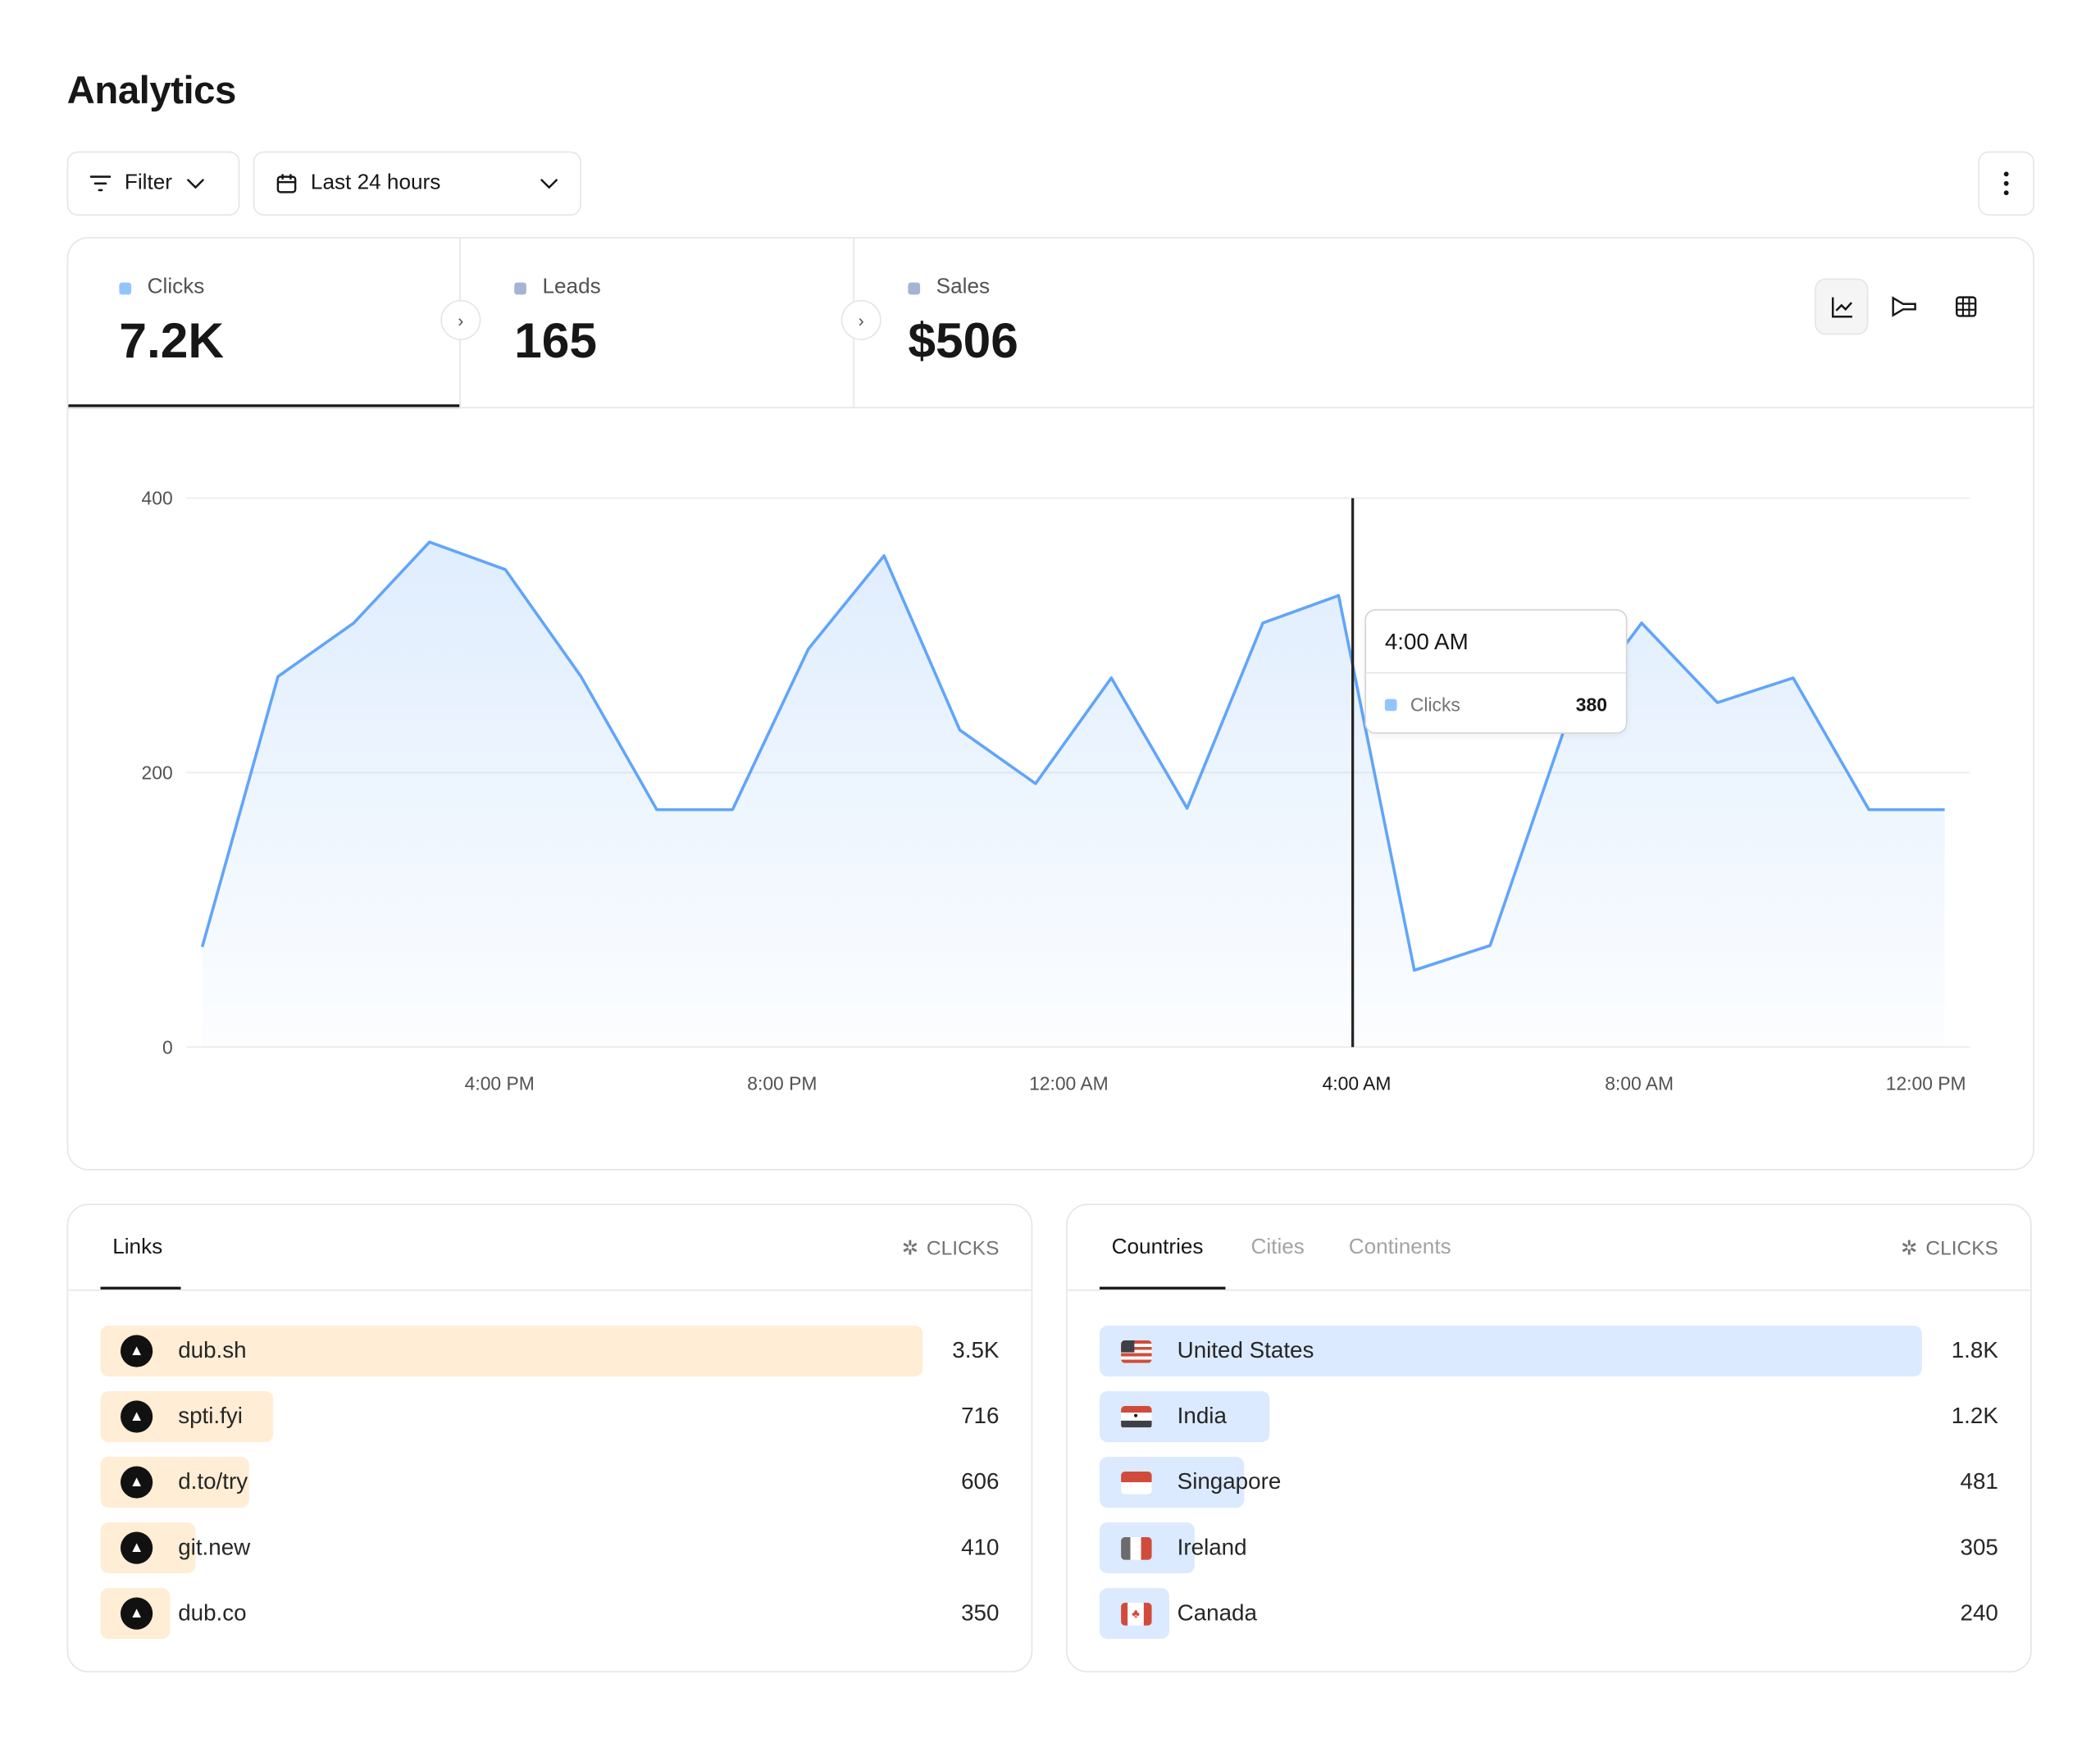 This screenshot has height=1738, width=2100. What do you see at coordinates (1135, 1548) in the screenshot?
I see `flag-ie-icon` at bounding box center [1135, 1548].